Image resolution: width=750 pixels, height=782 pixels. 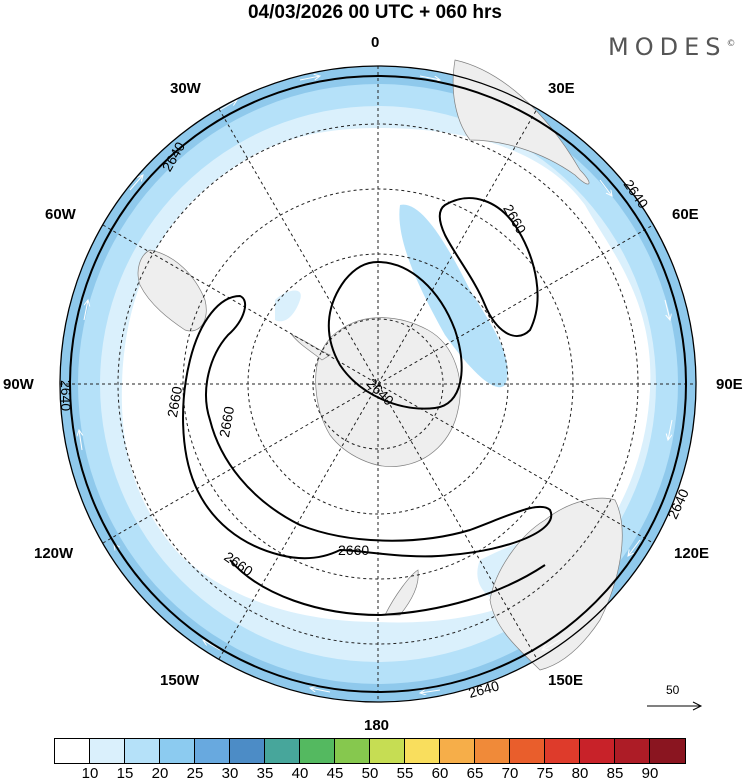 What do you see at coordinates (731, 44) in the screenshot?
I see `copyright-mark: ©` at bounding box center [731, 44].